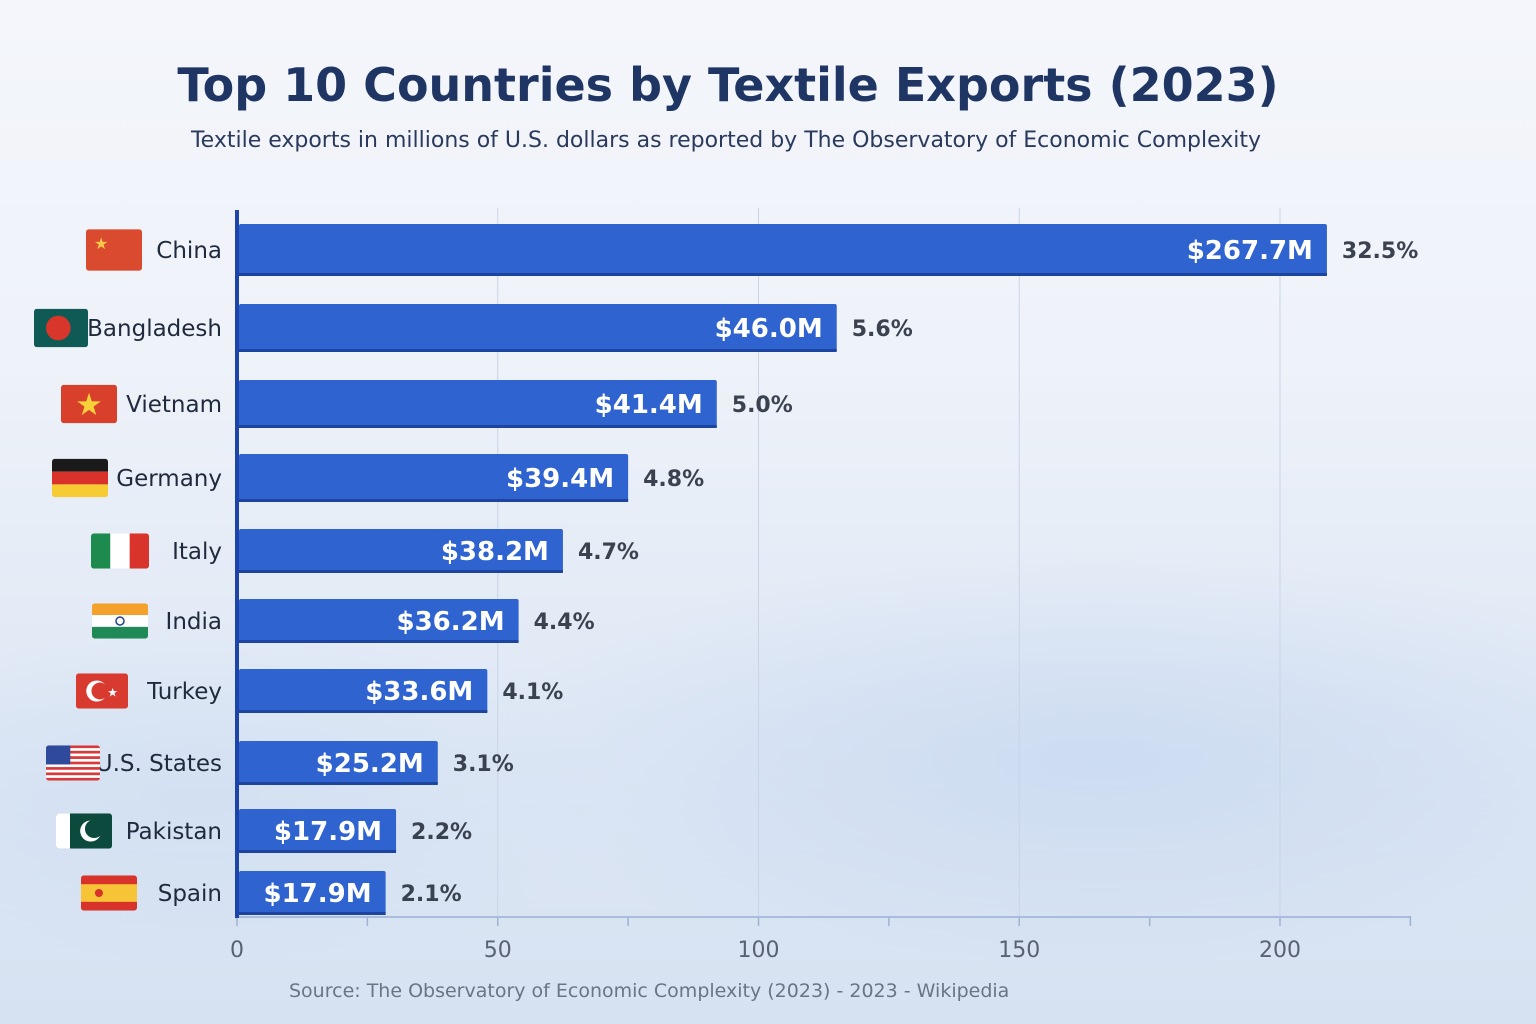  I want to click on category-label: Vietnam, so click(174, 405).